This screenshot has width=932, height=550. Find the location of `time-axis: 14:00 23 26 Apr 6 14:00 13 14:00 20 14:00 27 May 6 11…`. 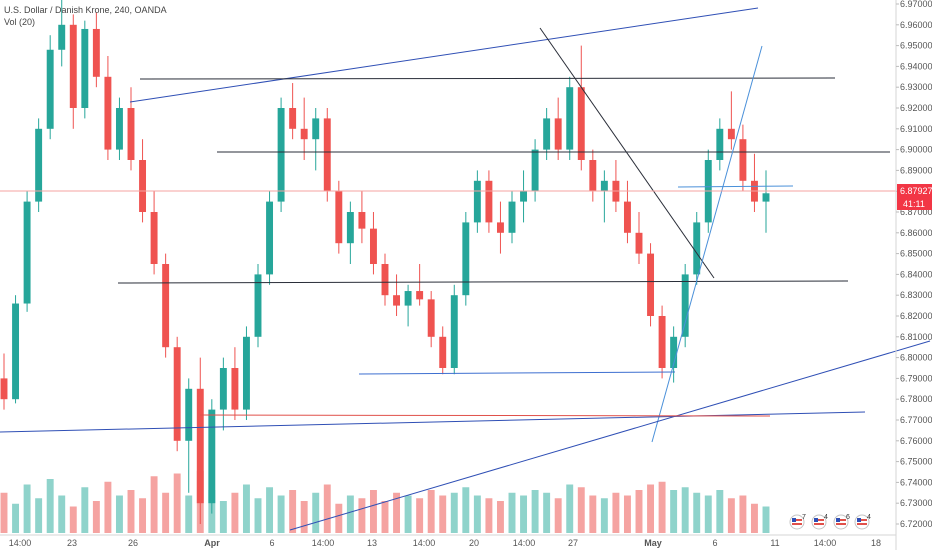

time-axis: 14:00 23 26 Apr 6 14:00 13 14:00 20 14:00 27 May 6 11… is located at coordinates (445, 543).